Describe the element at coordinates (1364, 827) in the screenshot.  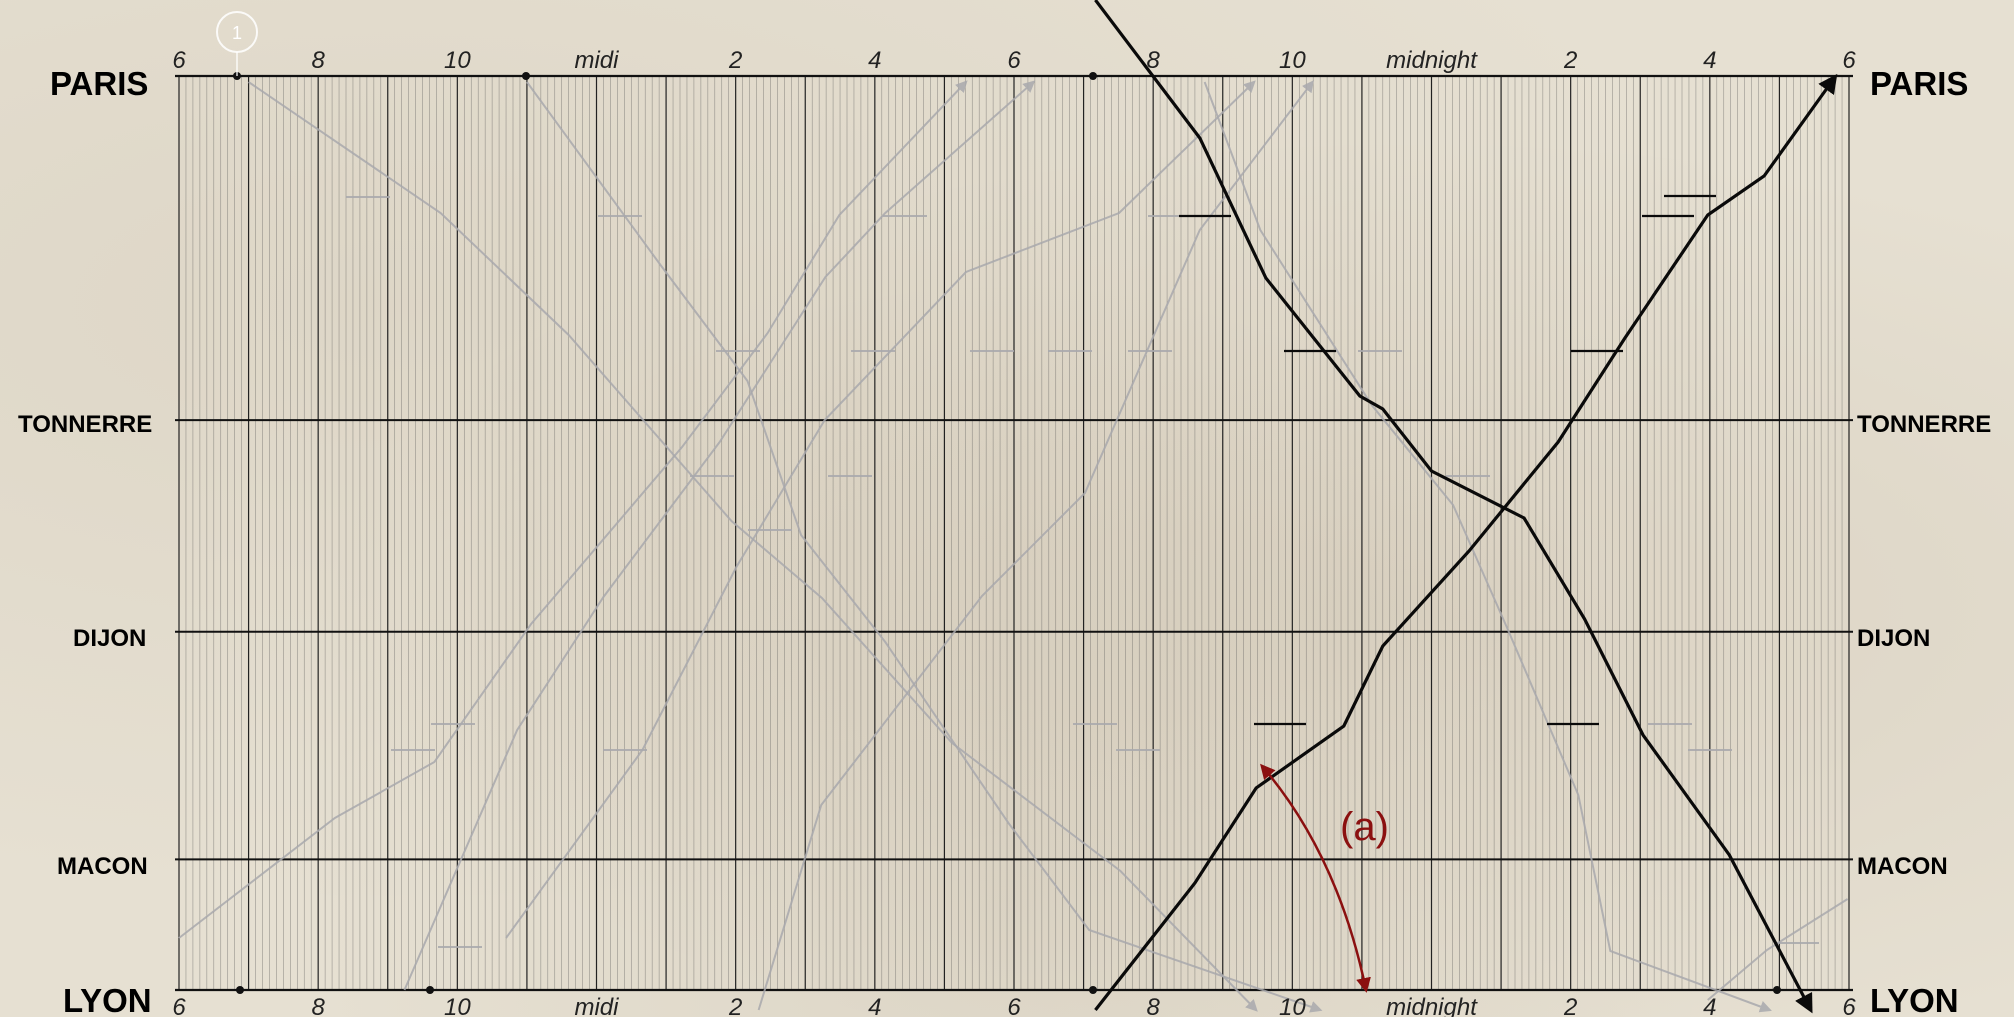
I see `annotation-label: (a)` at that location.